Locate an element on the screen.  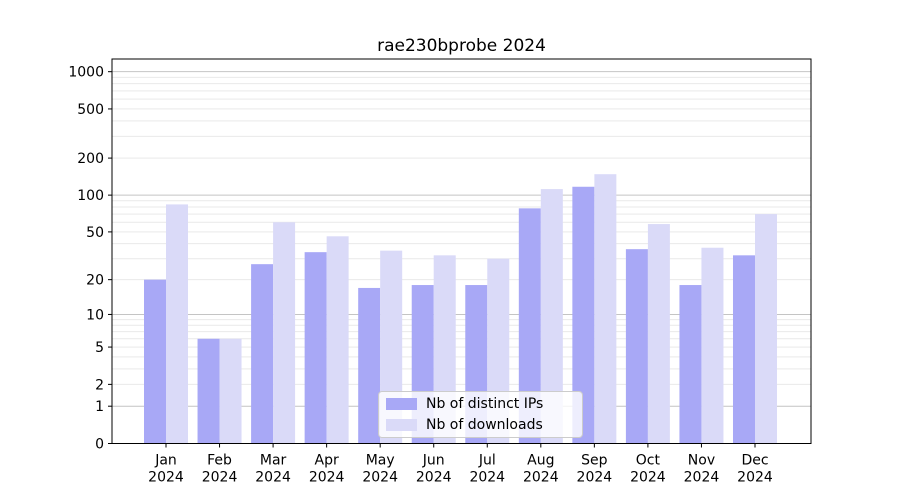
y-tick-label: 10 is located at coordinates (95, 315).